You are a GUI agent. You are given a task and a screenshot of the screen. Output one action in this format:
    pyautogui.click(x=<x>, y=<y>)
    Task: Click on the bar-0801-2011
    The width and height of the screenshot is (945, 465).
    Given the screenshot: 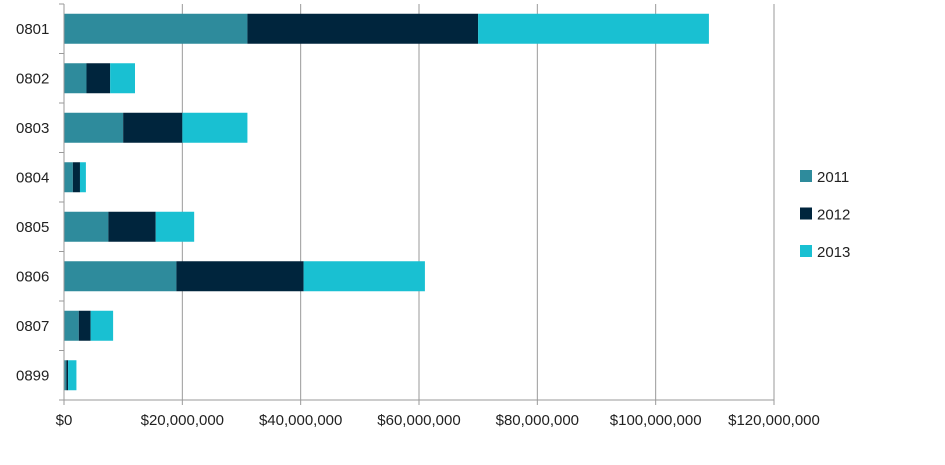 What is the action you would take?
    pyautogui.click(x=156, y=28)
    